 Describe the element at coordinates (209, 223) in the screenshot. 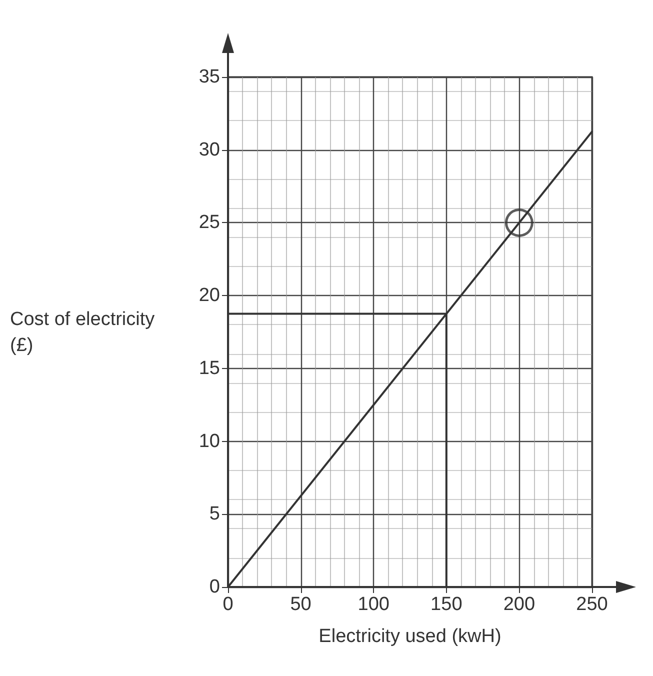

I see `y-tick-label: 25` at that location.